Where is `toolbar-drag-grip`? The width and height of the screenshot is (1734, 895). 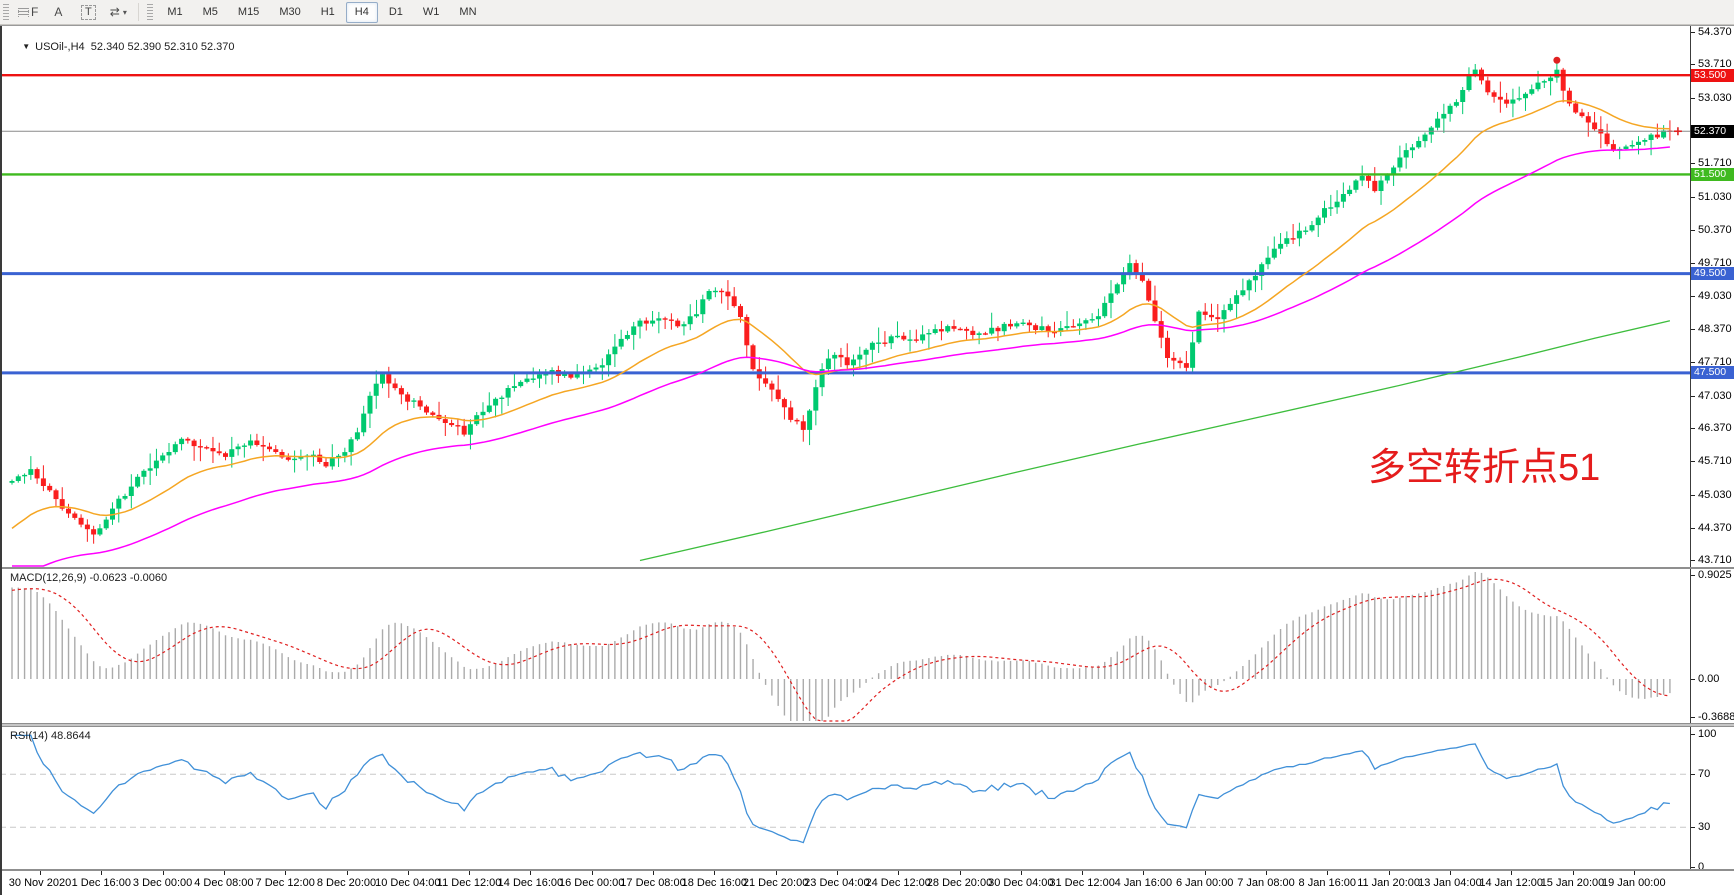 toolbar-drag-grip is located at coordinates (6, 12).